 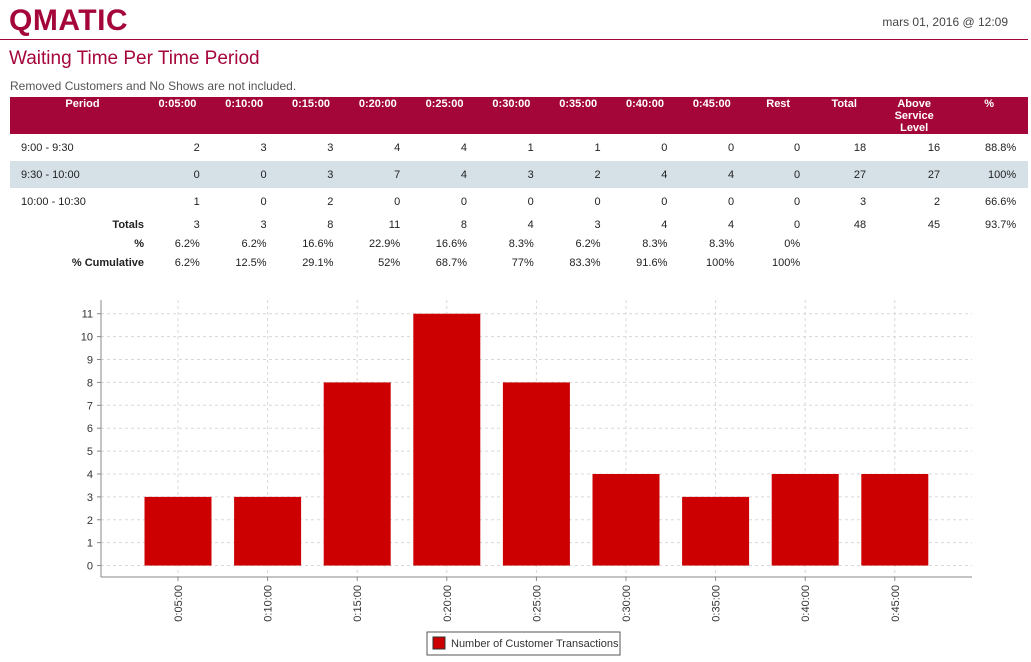 What do you see at coordinates (90, 544) in the screenshot?
I see `y-tick-label: 1` at bounding box center [90, 544].